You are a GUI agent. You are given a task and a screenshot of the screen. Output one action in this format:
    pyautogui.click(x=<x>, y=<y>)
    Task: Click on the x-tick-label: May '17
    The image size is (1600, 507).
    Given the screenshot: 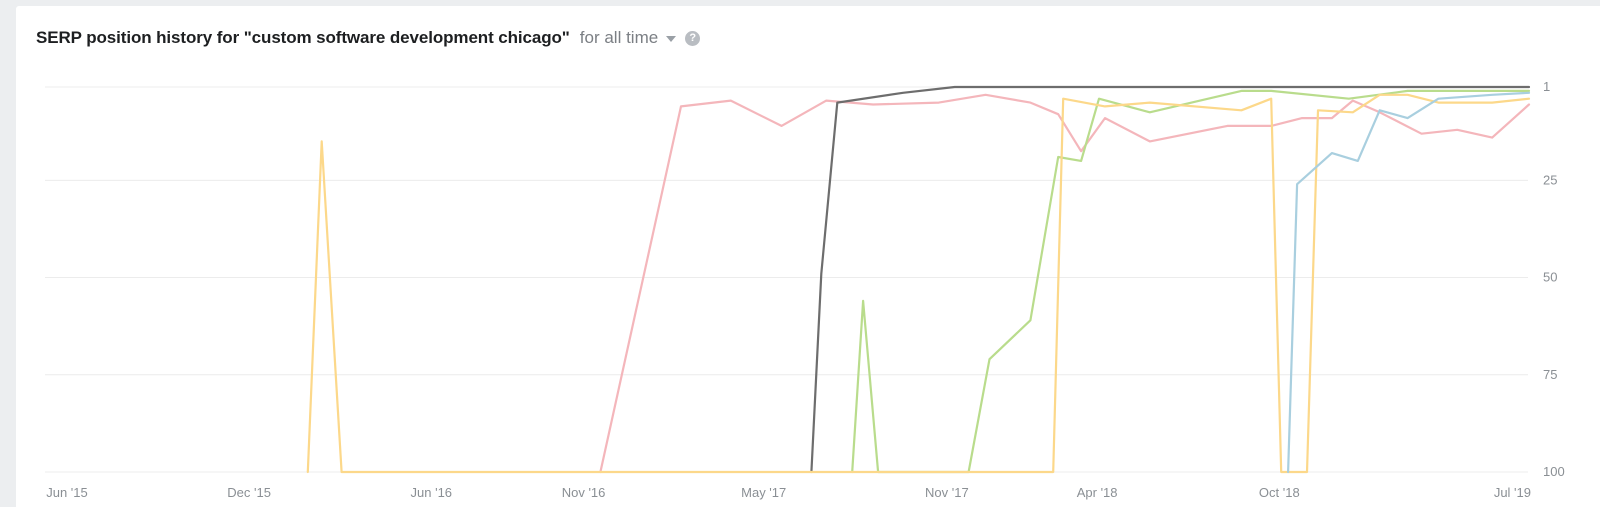 What is the action you would take?
    pyautogui.click(x=763, y=492)
    